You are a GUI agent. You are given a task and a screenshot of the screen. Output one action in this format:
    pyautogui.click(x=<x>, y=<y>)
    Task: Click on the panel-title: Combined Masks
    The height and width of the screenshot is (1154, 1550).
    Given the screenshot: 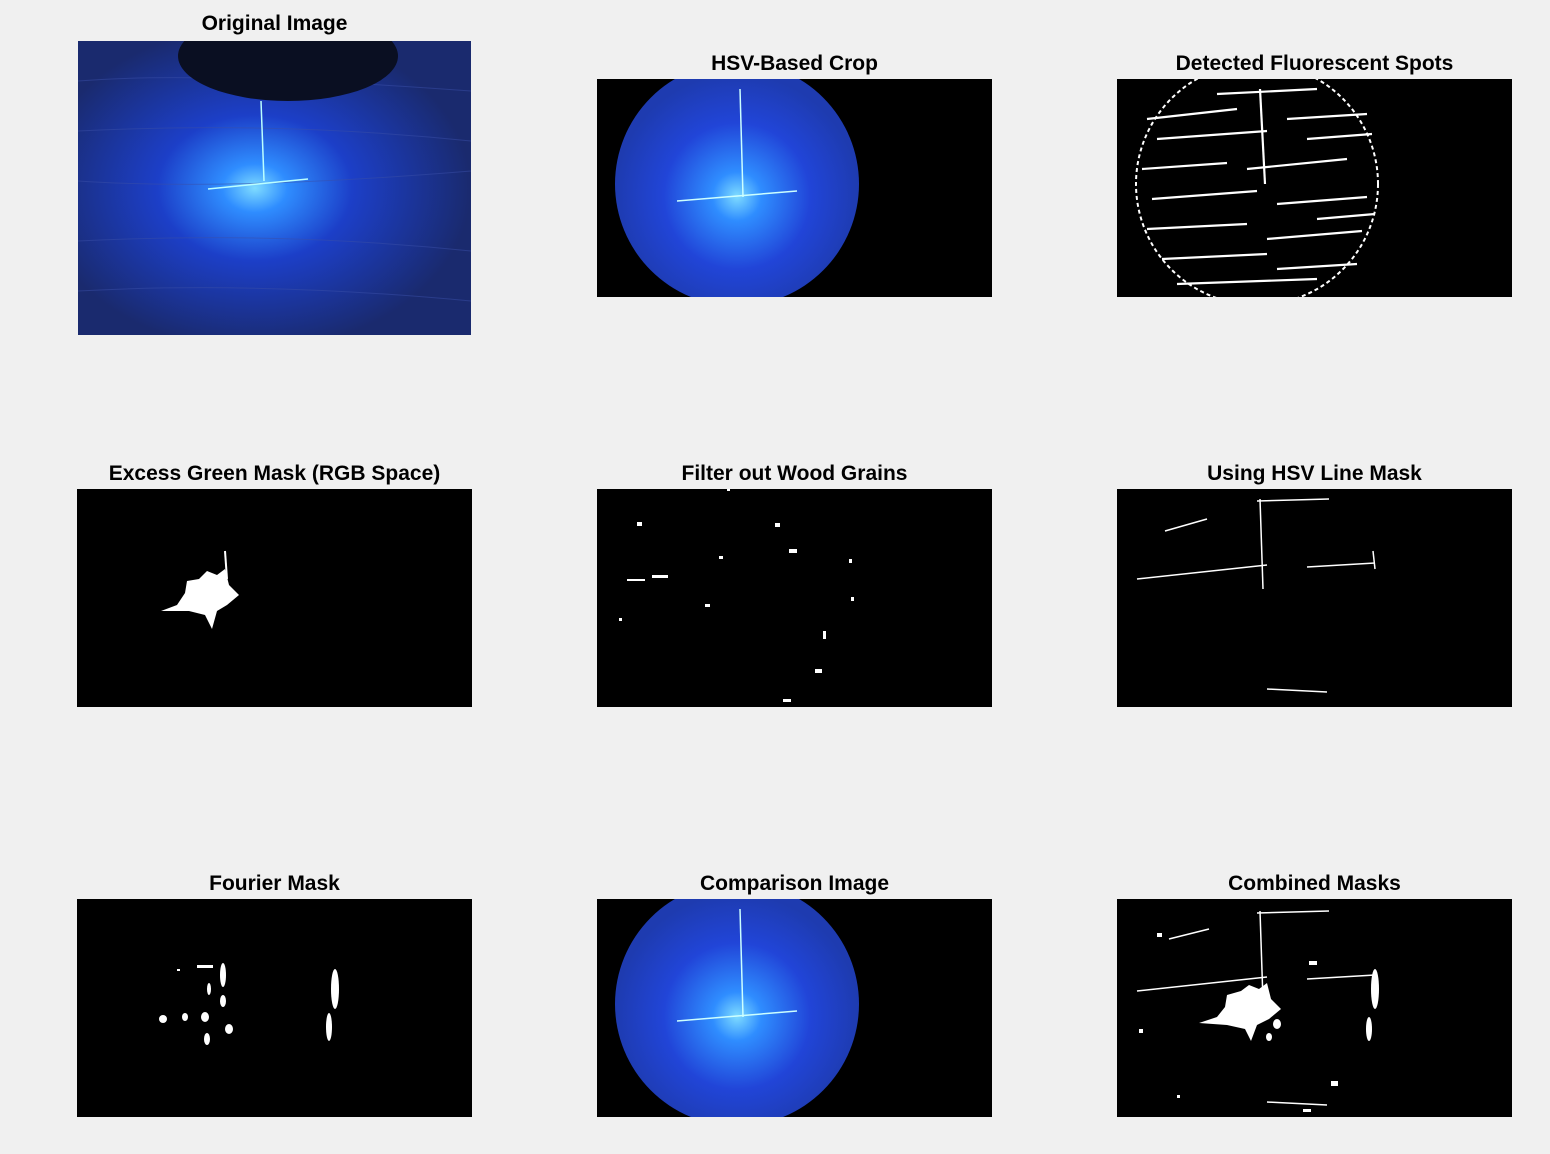 What is the action you would take?
    pyautogui.click(x=1314, y=883)
    